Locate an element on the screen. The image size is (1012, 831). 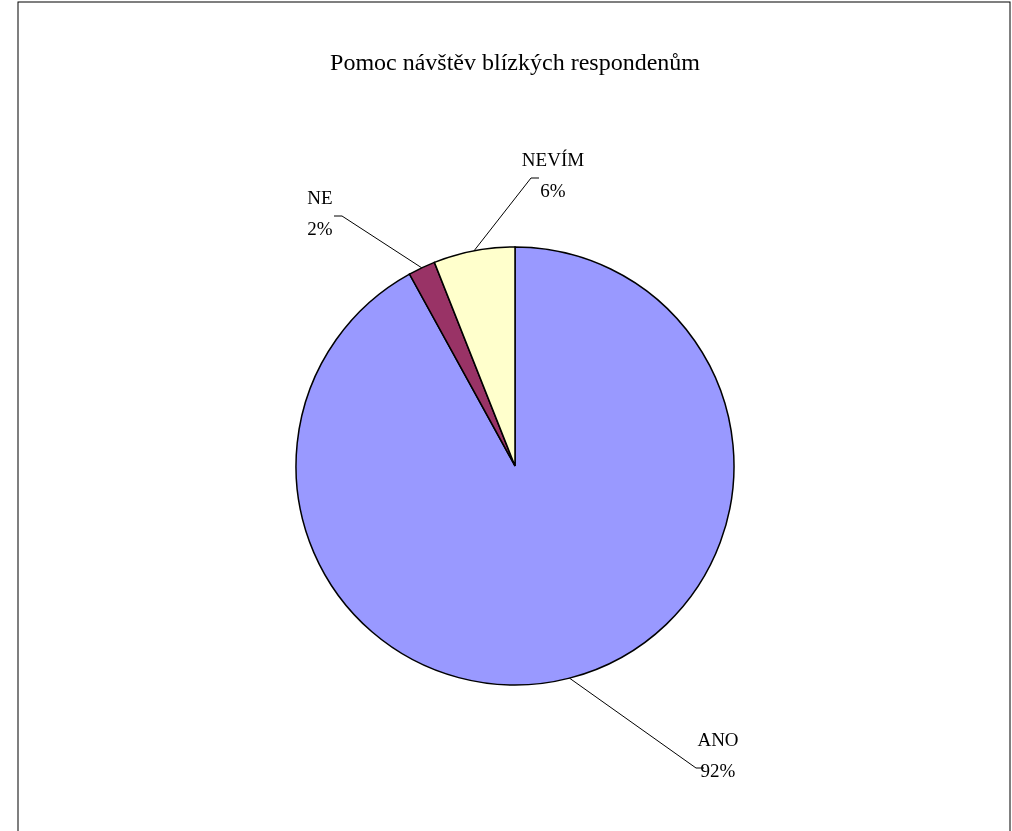
data-label: 6% is located at coordinates (553, 191).